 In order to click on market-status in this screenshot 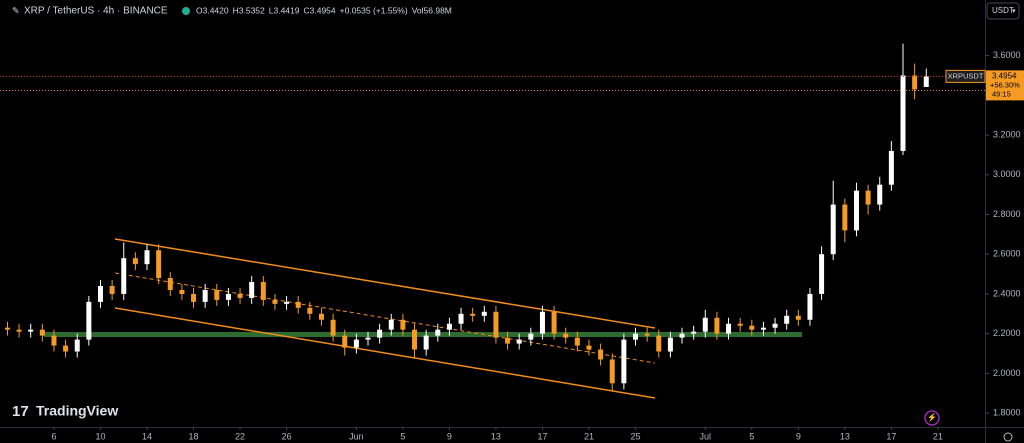, I will do `click(186, 11)`.